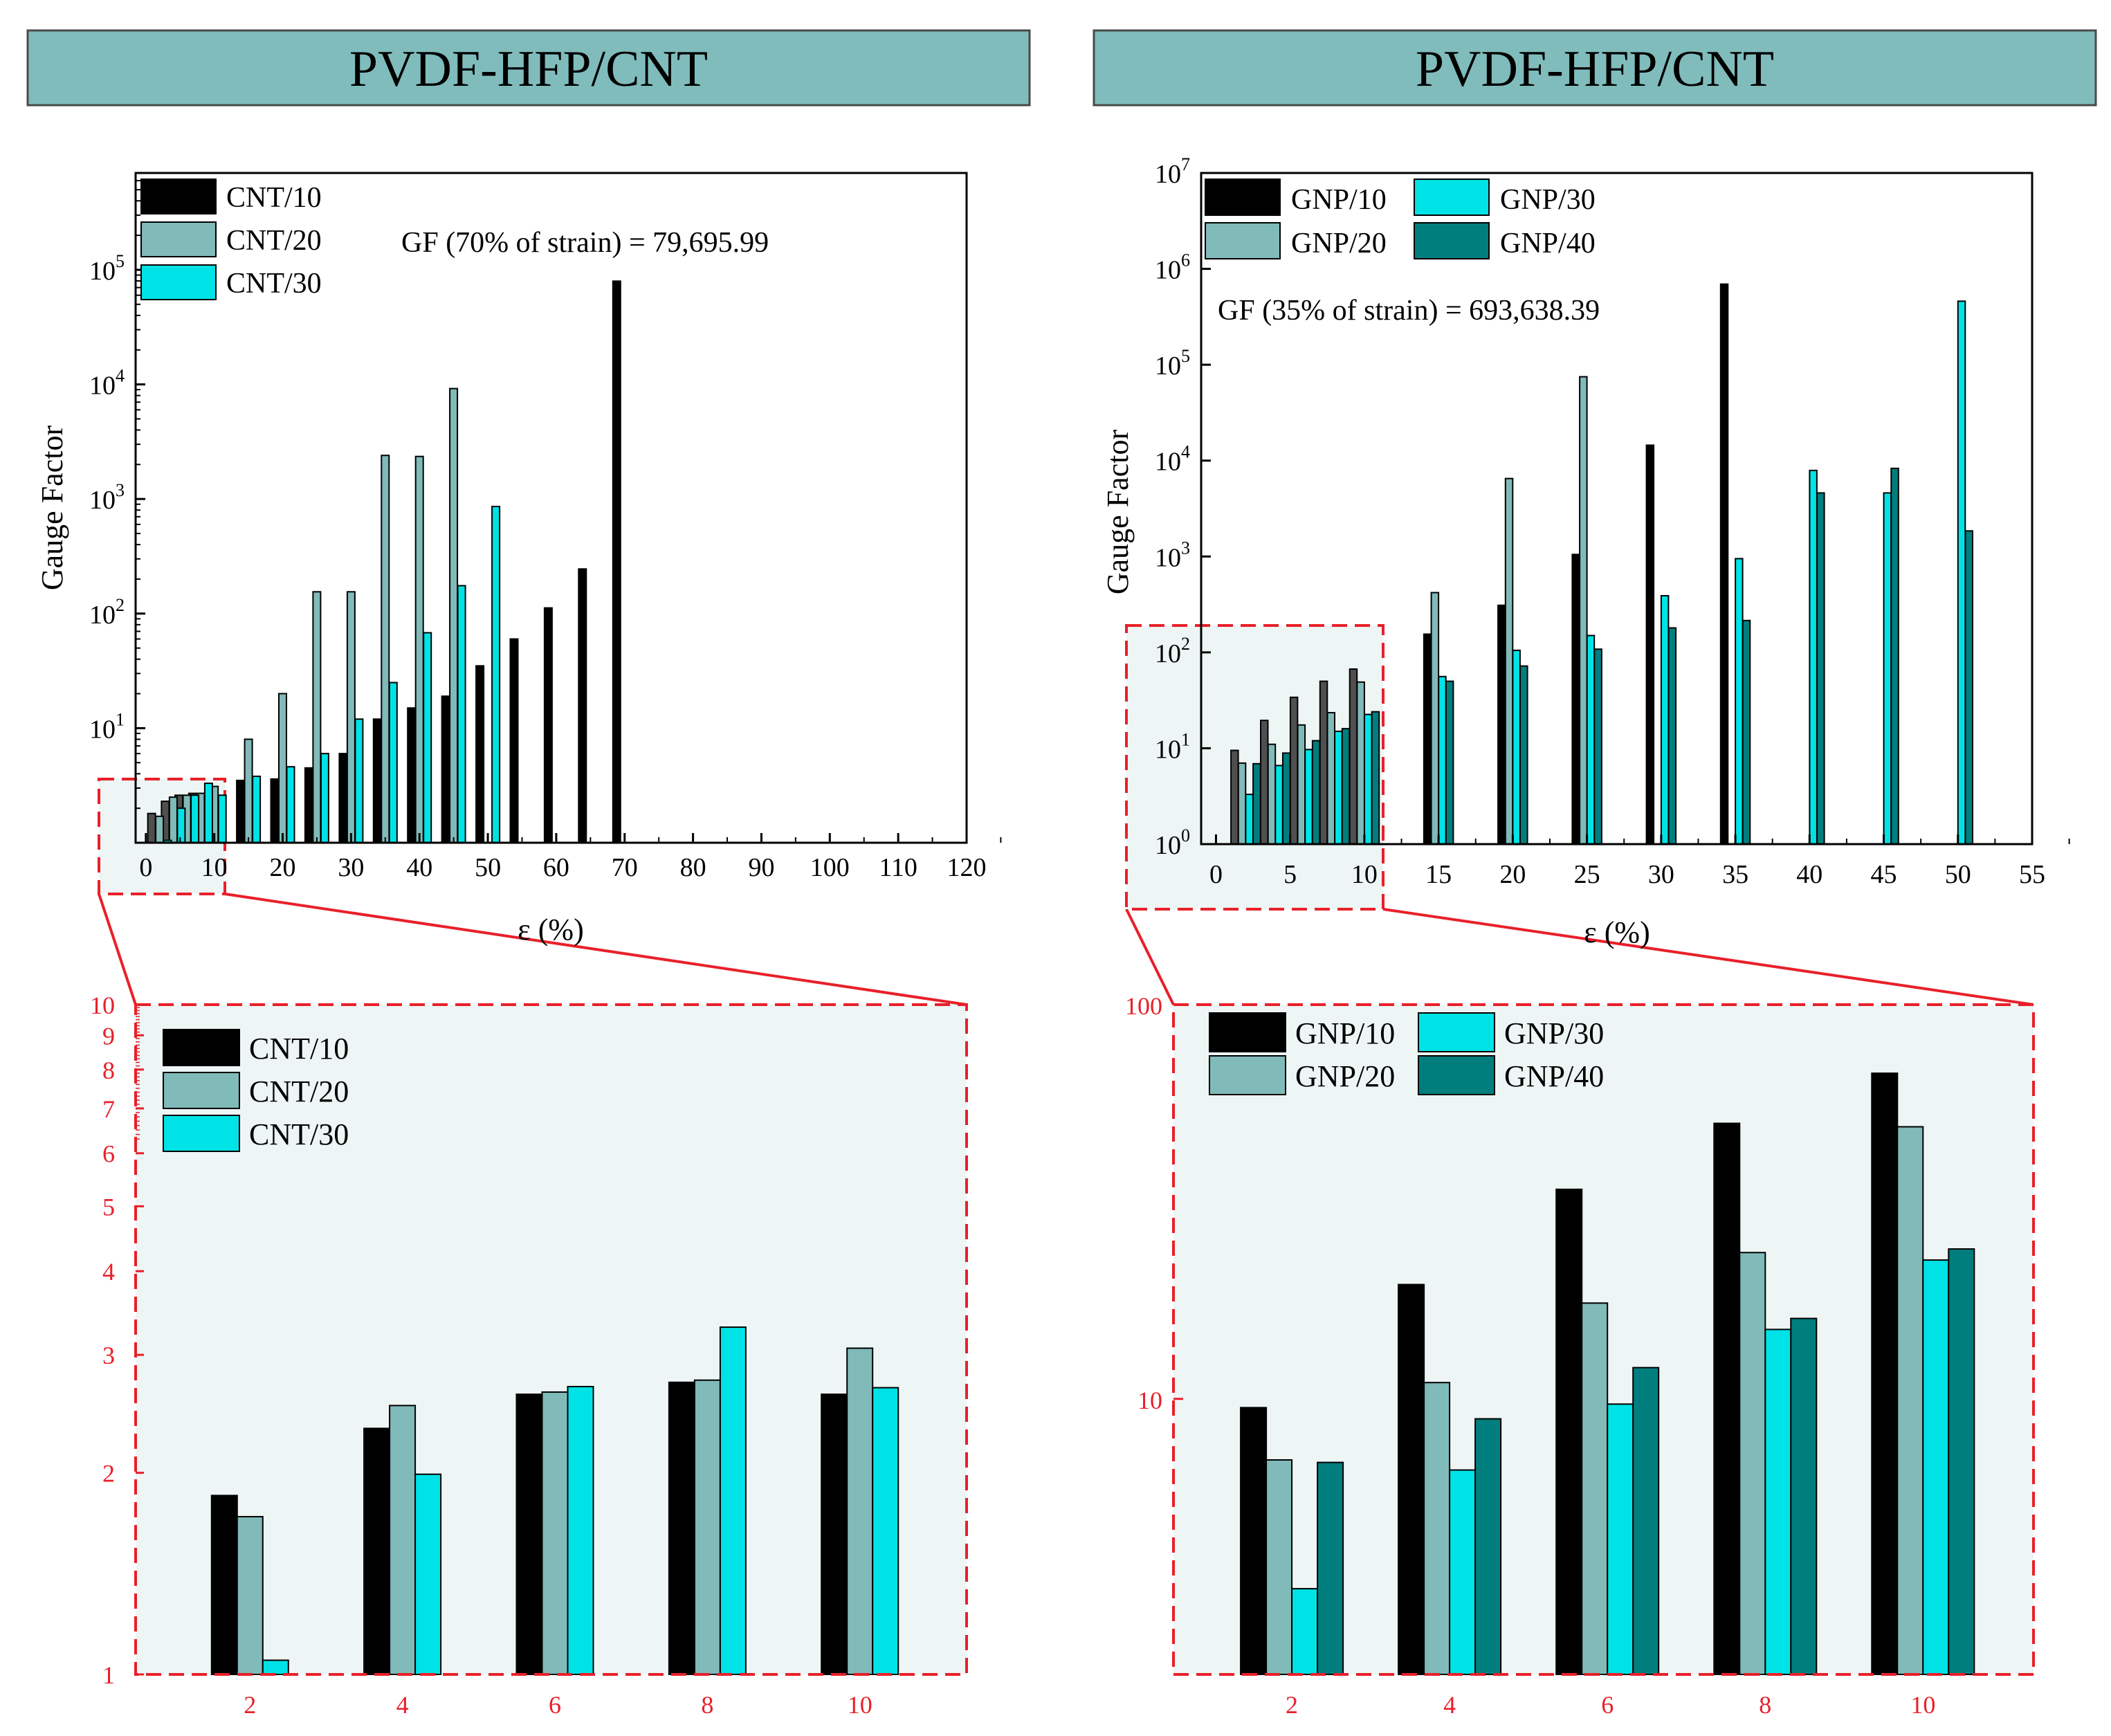  Describe the element at coordinates (1150, 957) in the screenshot. I see `gnp-zoom-connector-left` at that location.